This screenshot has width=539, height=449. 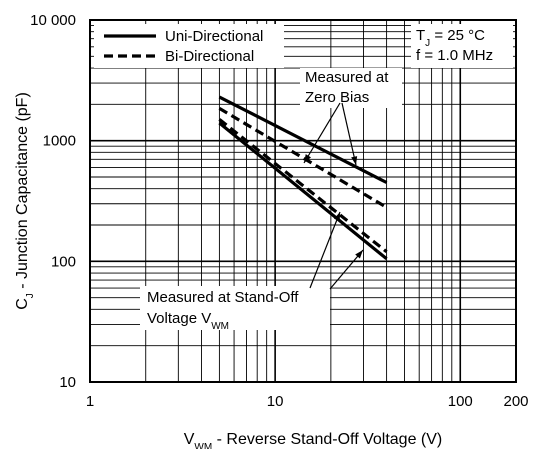 What do you see at coordinates (223, 297) in the screenshot?
I see `annotation-standoff-text: Measured at Stand-Off` at bounding box center [223, 297].